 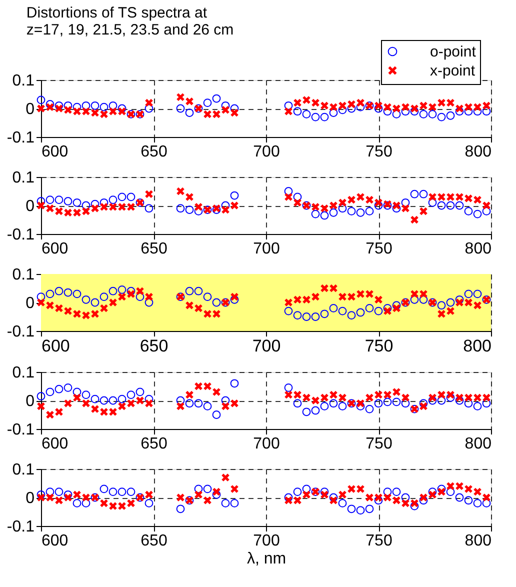 I want to click on chart-title: Distortions of TS spectra at z=17, 19, 21.5, 23.5 and 26 cm, so click(x=130, y=21).